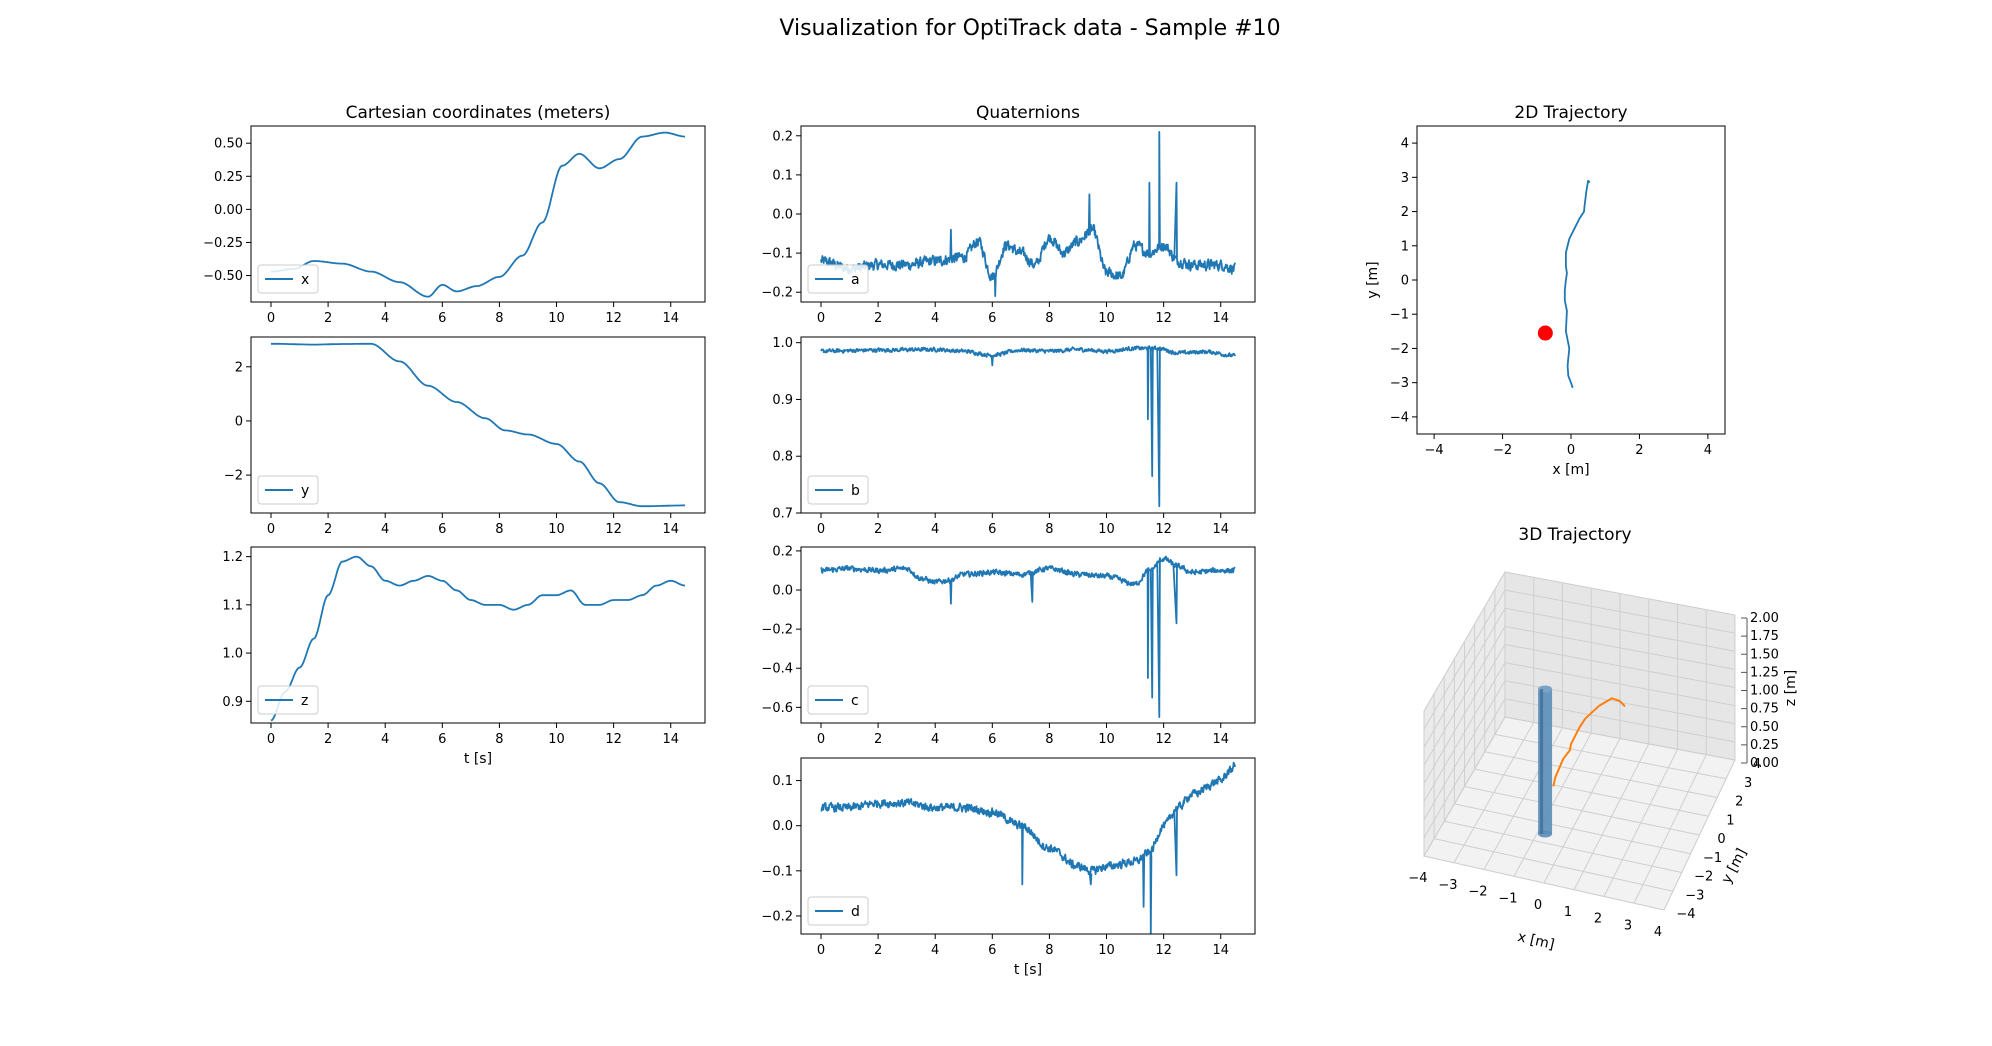 This screenshot has width=1992, height=1046. What do you see at coordinates (782, 400) in the screenshot?
I see `y-tick-label: 0.9` at bounding box center [782, 400].